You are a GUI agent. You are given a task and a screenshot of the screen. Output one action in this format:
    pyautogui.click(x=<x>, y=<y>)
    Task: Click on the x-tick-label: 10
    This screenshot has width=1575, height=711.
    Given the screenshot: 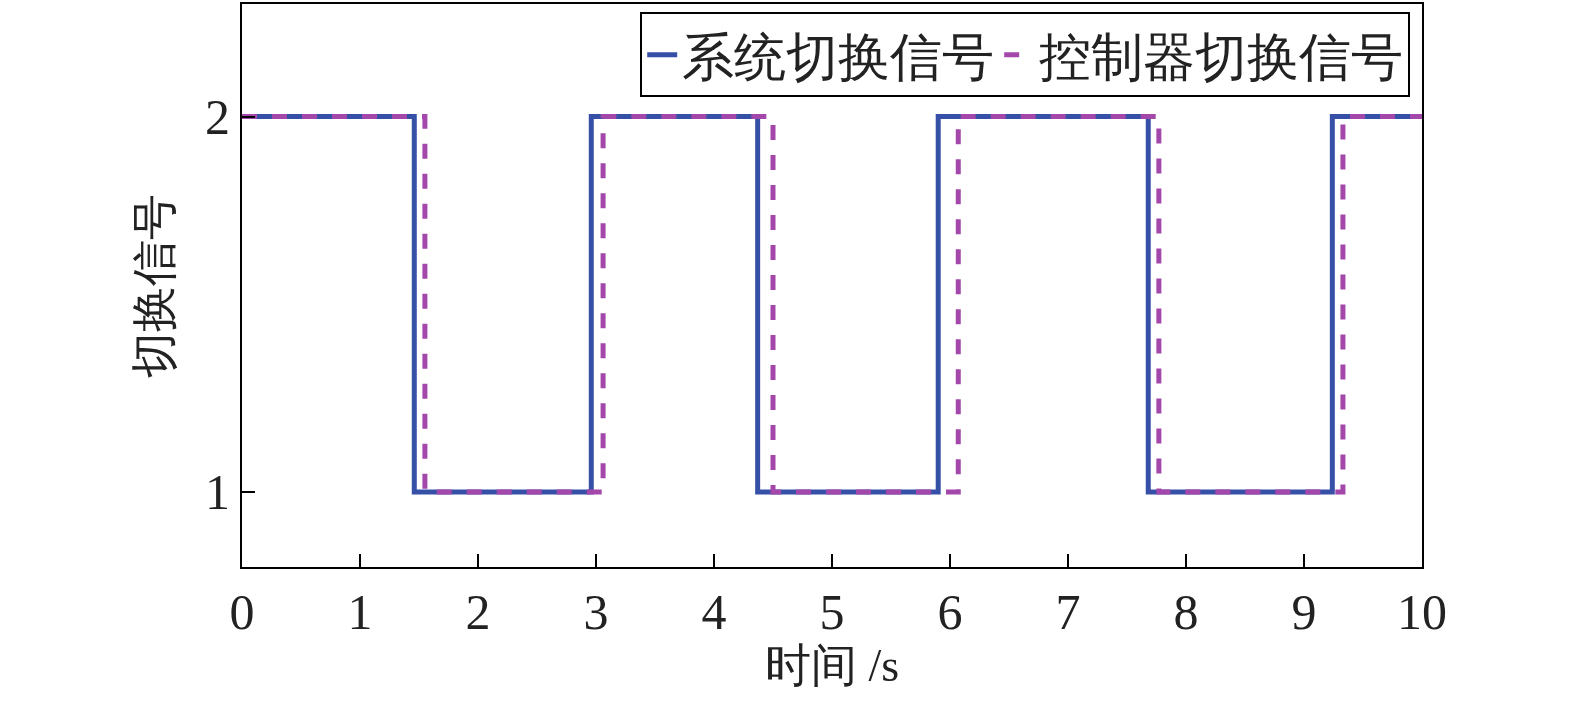 What is the action you would take?
    pyautogui.click(x=1422, y=612)
    